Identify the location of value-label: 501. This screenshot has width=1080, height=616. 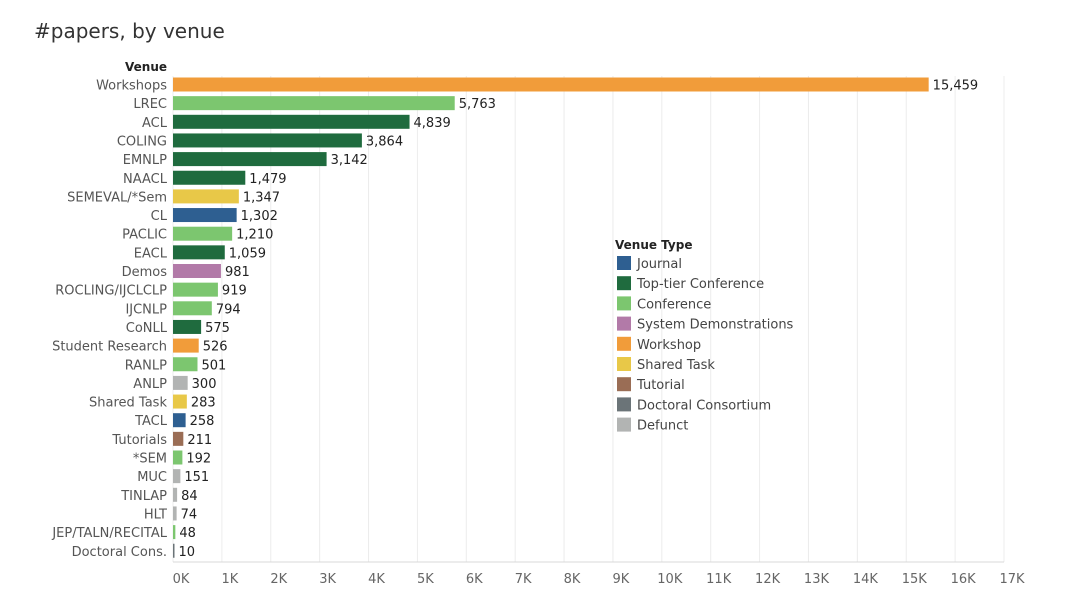
(213, 365).